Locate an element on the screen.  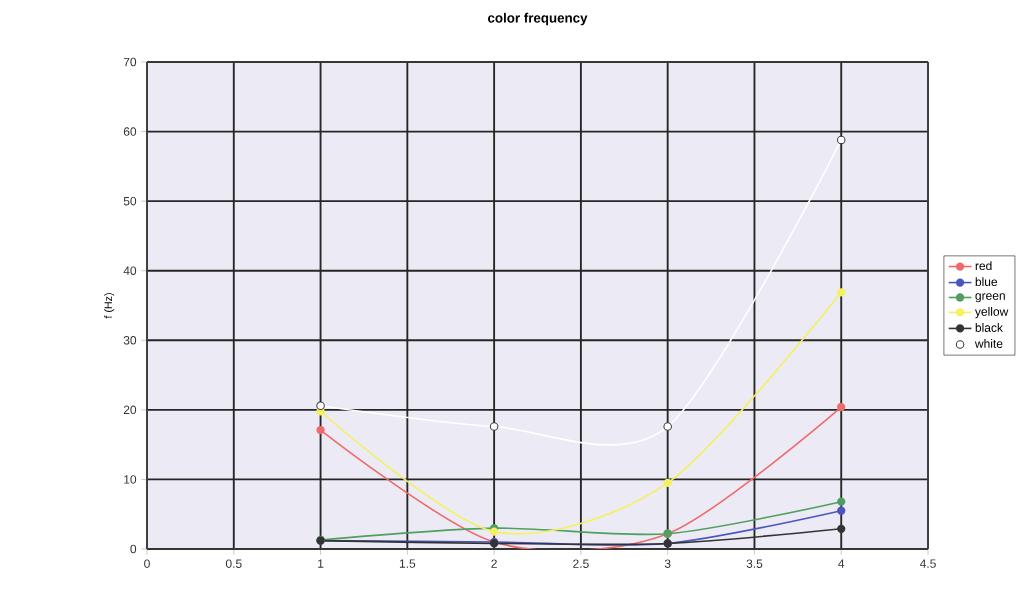
x-tick-label: 0 is located at coordinates (147, 563).